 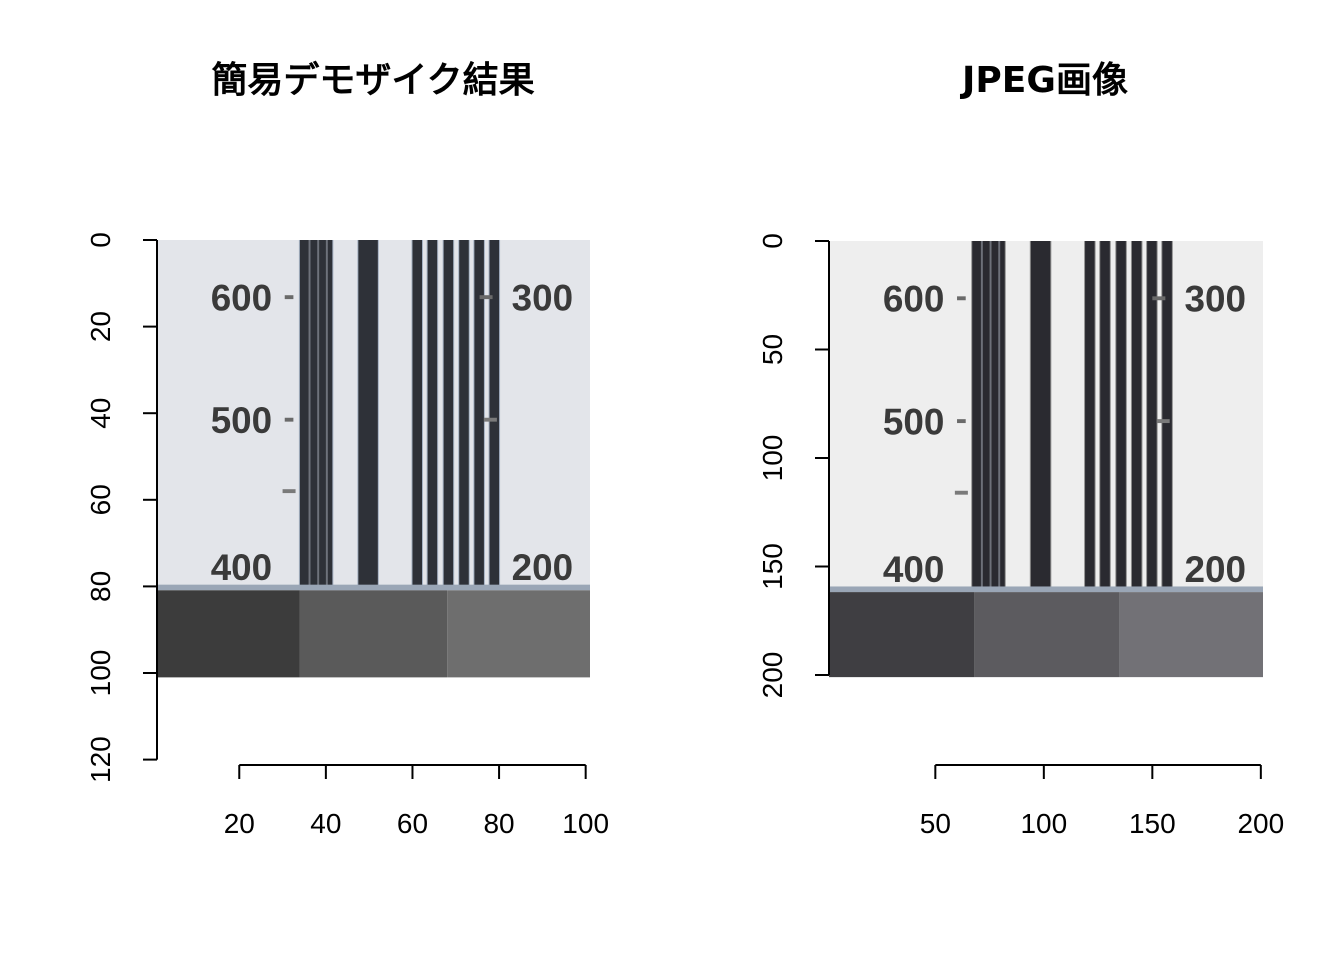 What do you see at coordinates (772, 675) in the screenshot?
I see `y-tick-label: 200` at bounding box center [772, 675].